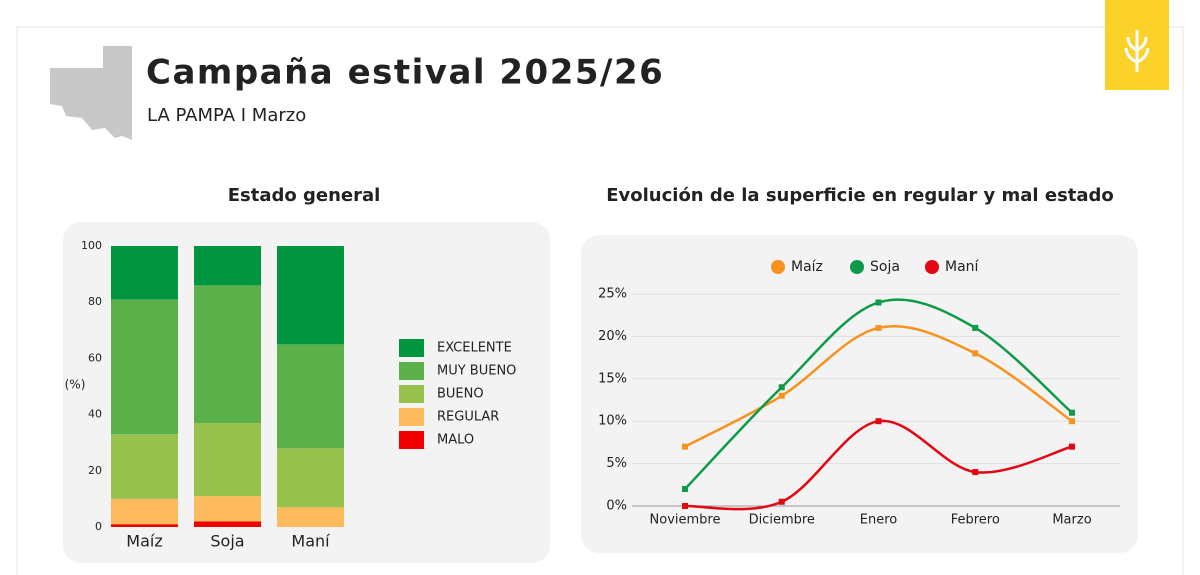 The image size is (1200, 575). Describe the element at coordinates (975, 520) in the screenshot. I see `x-tick-label: Febrero` at that location.